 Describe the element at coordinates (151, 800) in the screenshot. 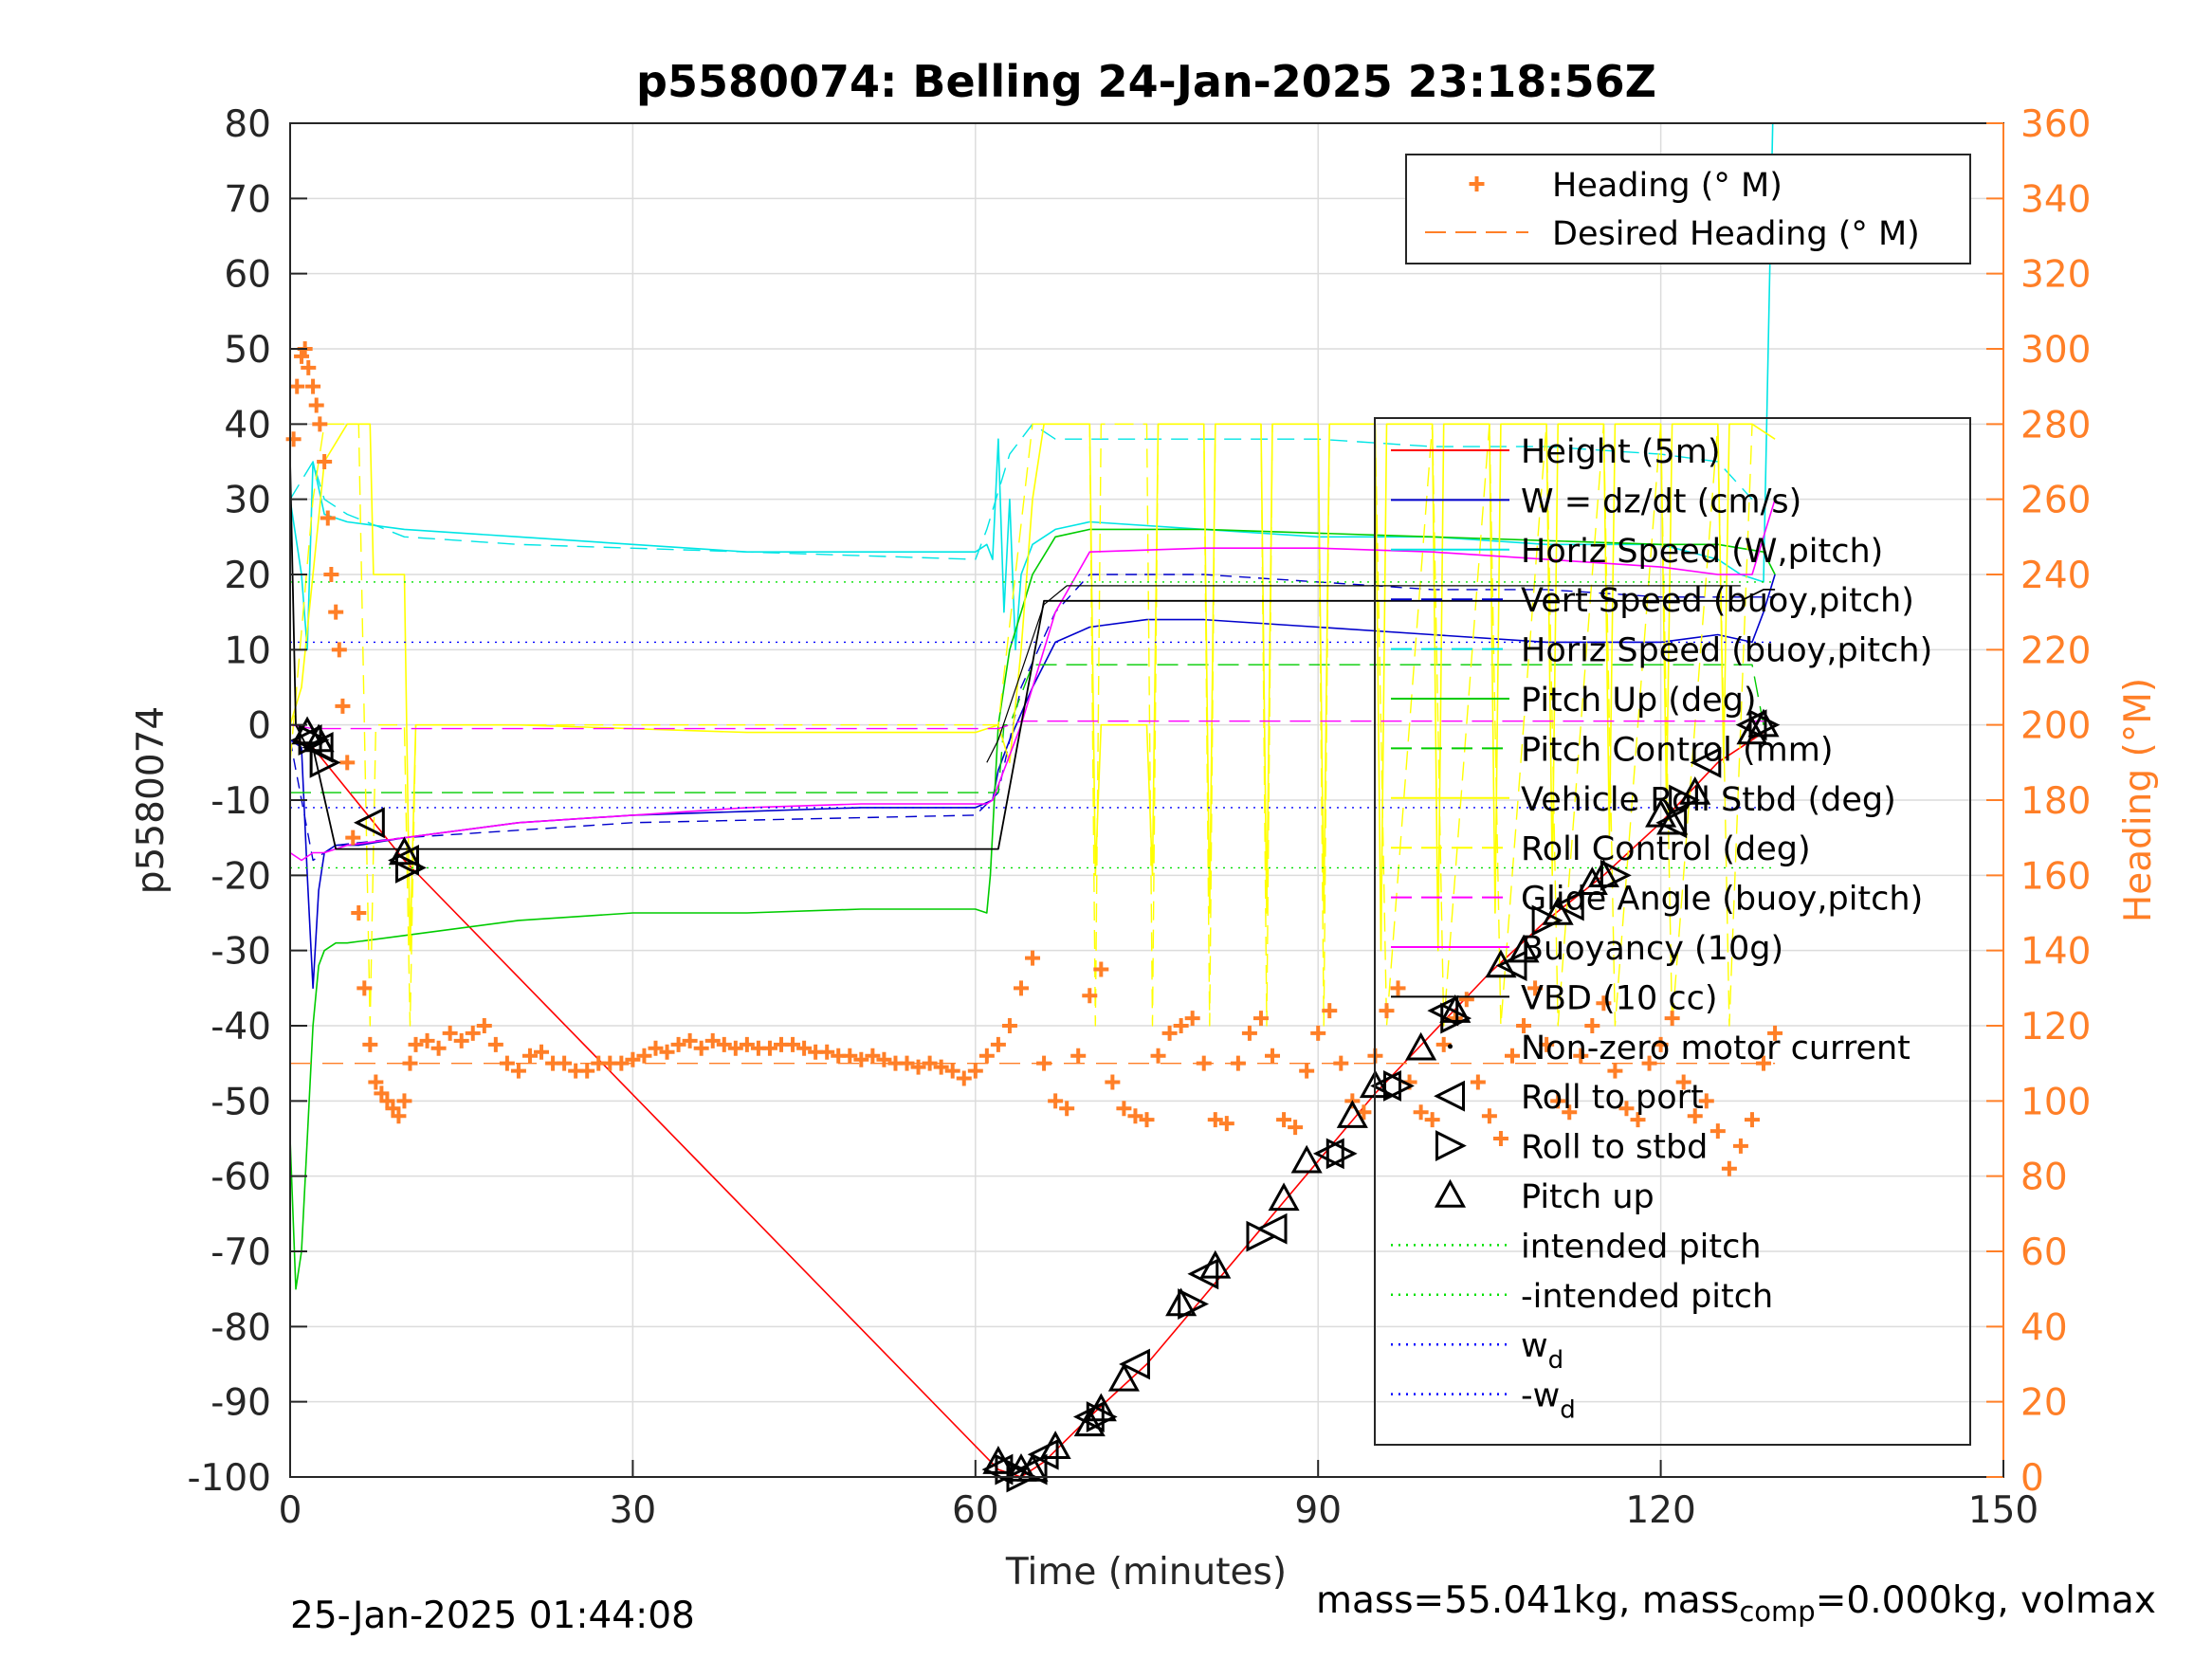

I see `y-axis-label: p5580074` at that location.